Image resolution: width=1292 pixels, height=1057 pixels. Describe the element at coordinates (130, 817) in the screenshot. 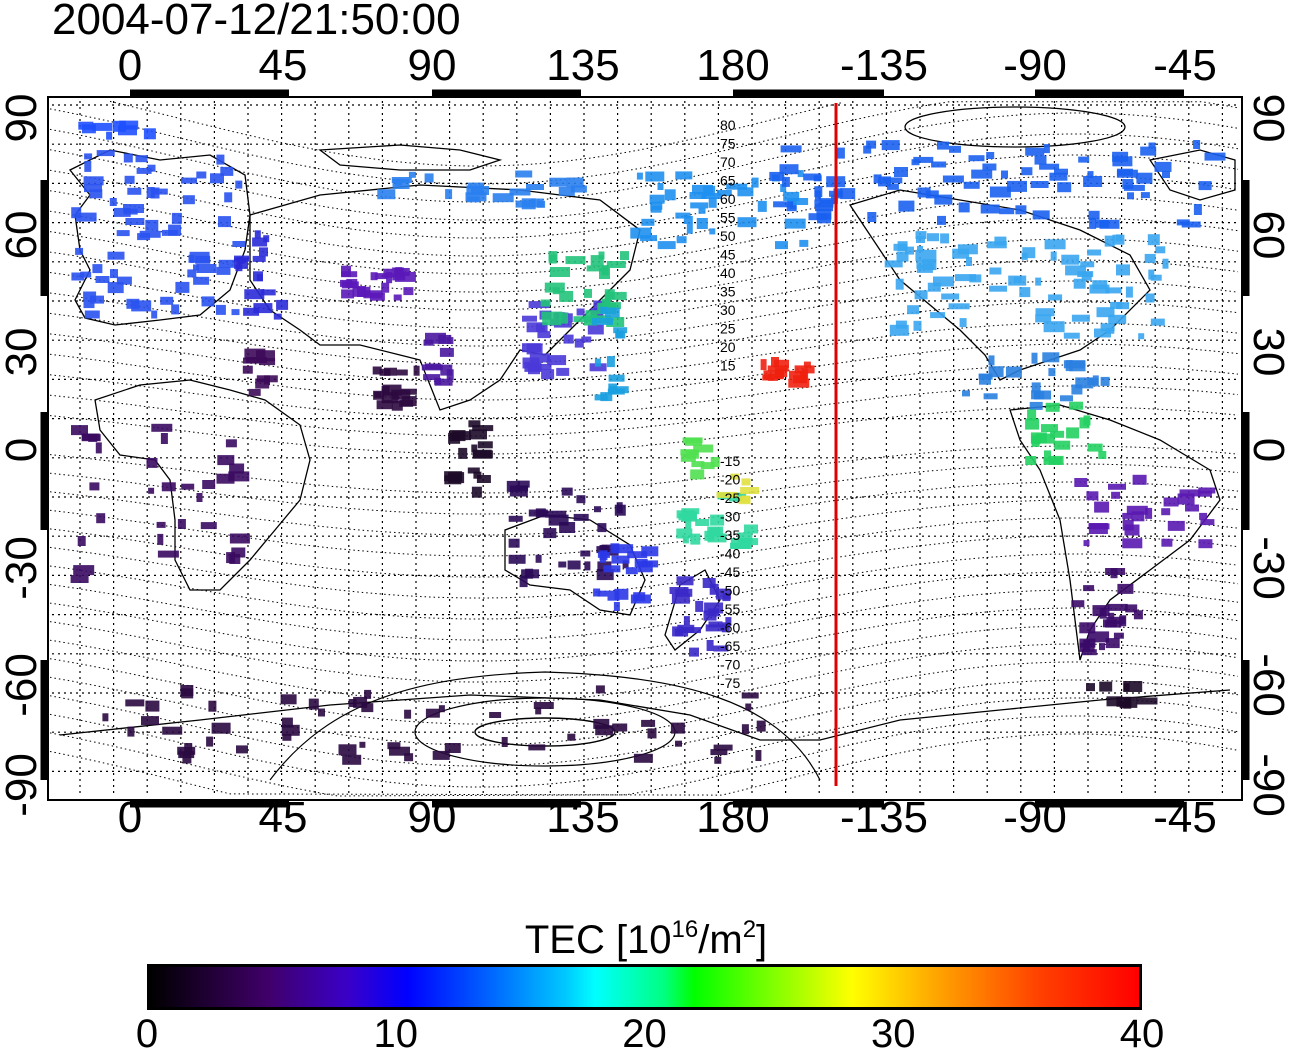

I see `lon-tick-bottom-0: 0` at that location.